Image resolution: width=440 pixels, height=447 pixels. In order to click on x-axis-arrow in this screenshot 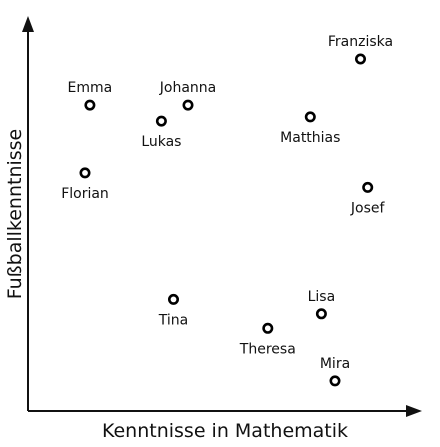, I will do `click(414, 411)`.